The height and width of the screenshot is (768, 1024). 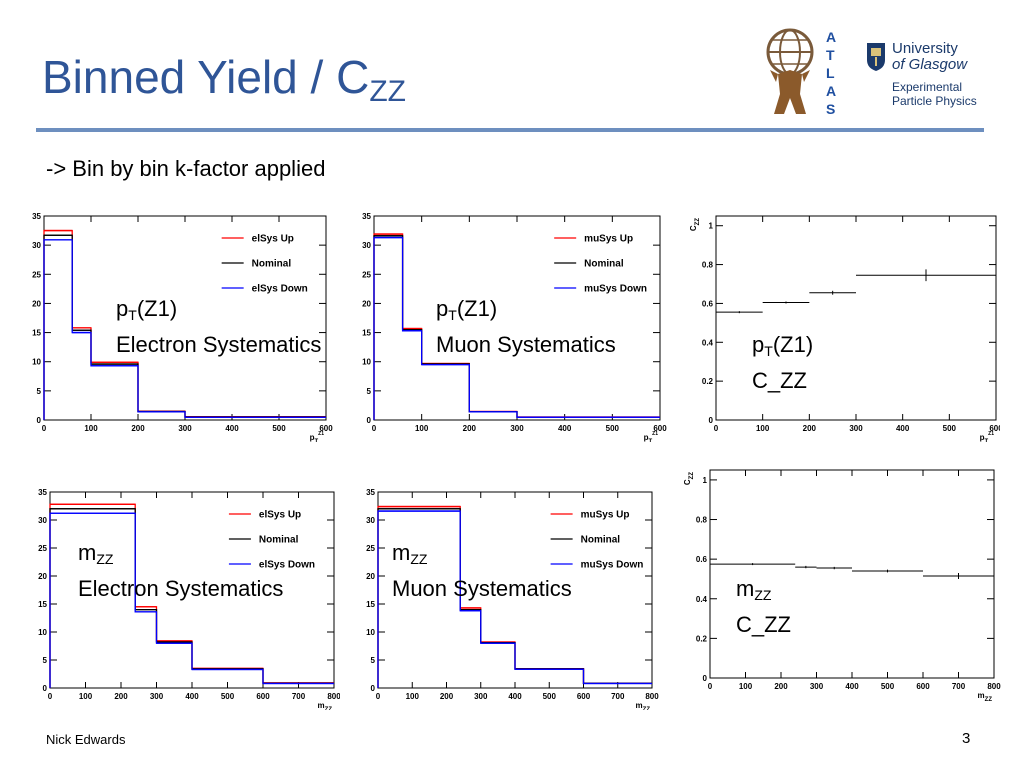 What do you see at coordinates (927, 87) in the screenshot?
I see `glasgow-line3: Experimental` at bounding box center [927, 87].